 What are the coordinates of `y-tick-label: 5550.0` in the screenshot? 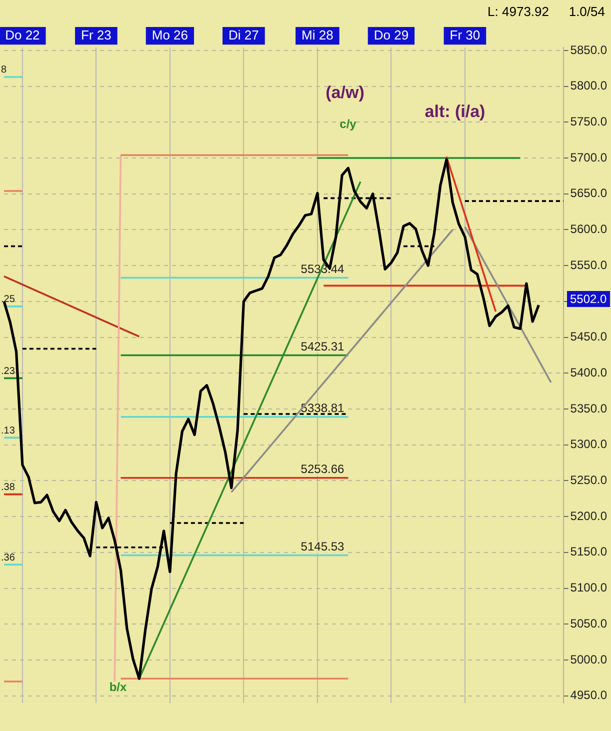 It's located at (589, 265).